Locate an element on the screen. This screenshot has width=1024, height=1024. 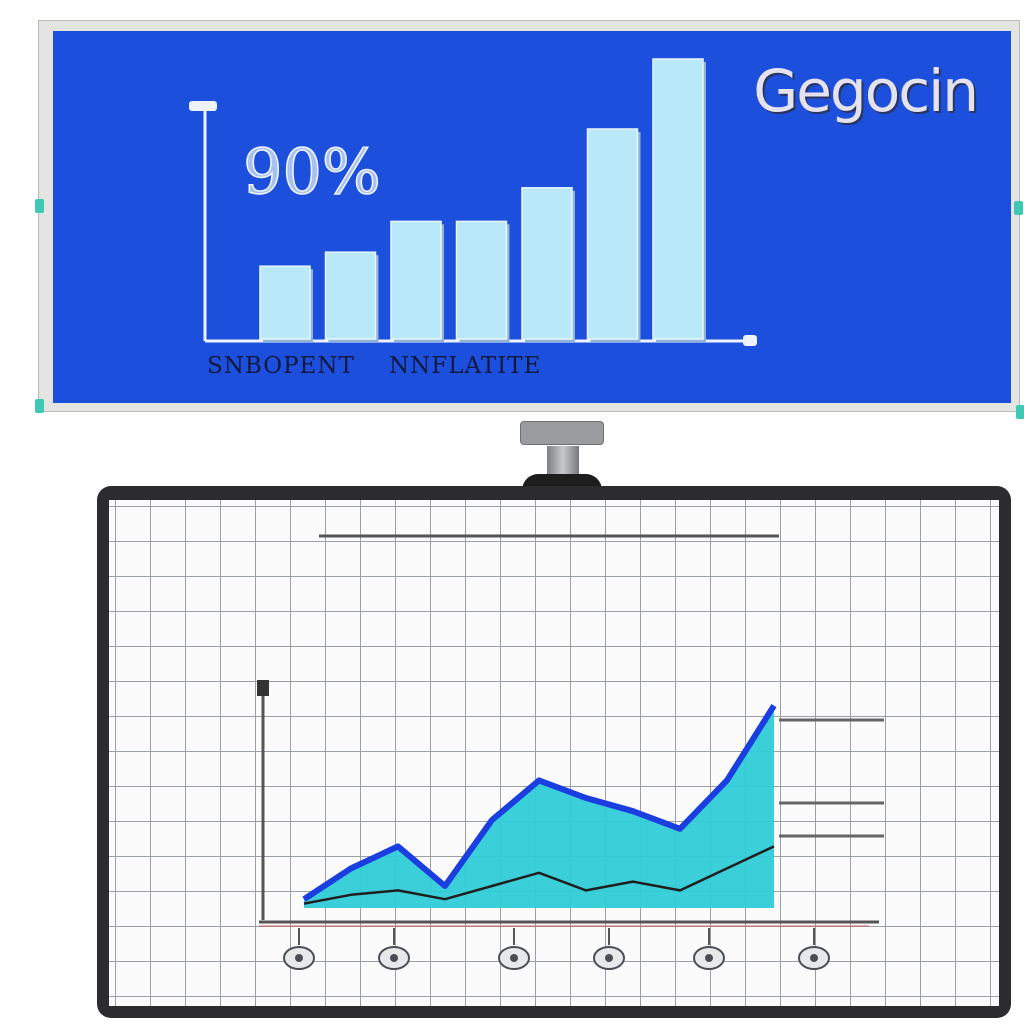
percentage-stat: 90% is located at coordinates (311, 171).